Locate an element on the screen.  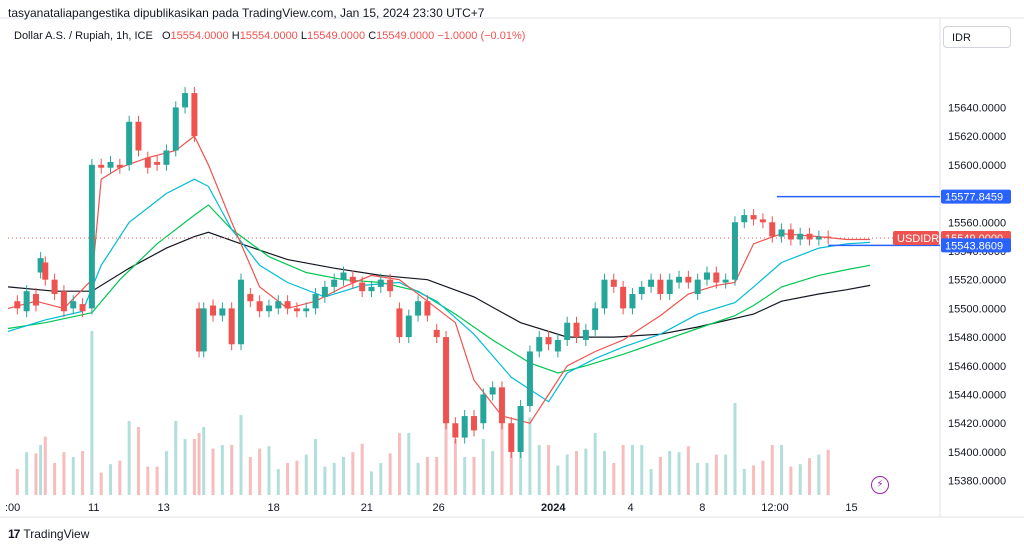
open-value: 15554.0000 is located at coordinates (199, 36).